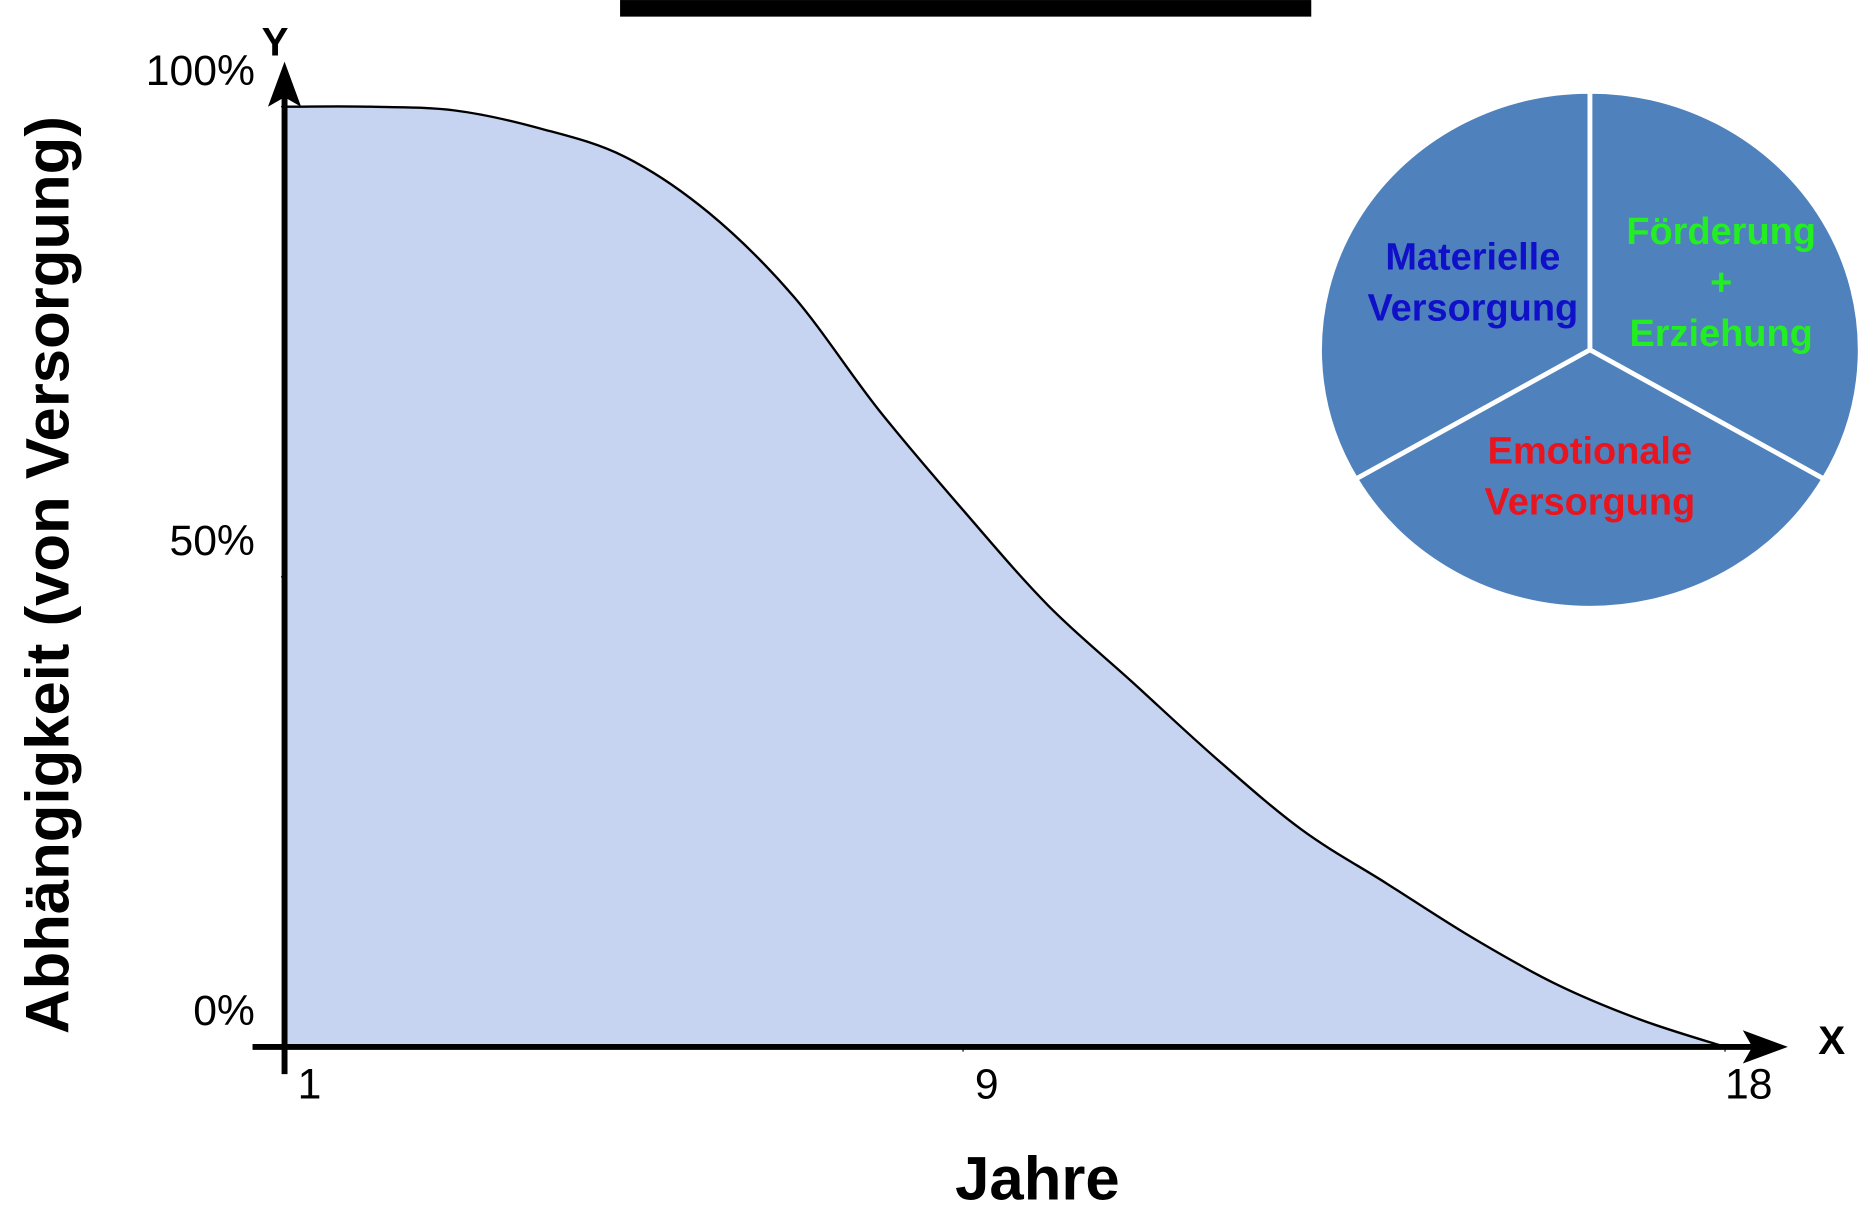 The height and width of the screenshot is (1216, 1859). I want to click on x-axis-label: Jahre, so click(1037, 1179).